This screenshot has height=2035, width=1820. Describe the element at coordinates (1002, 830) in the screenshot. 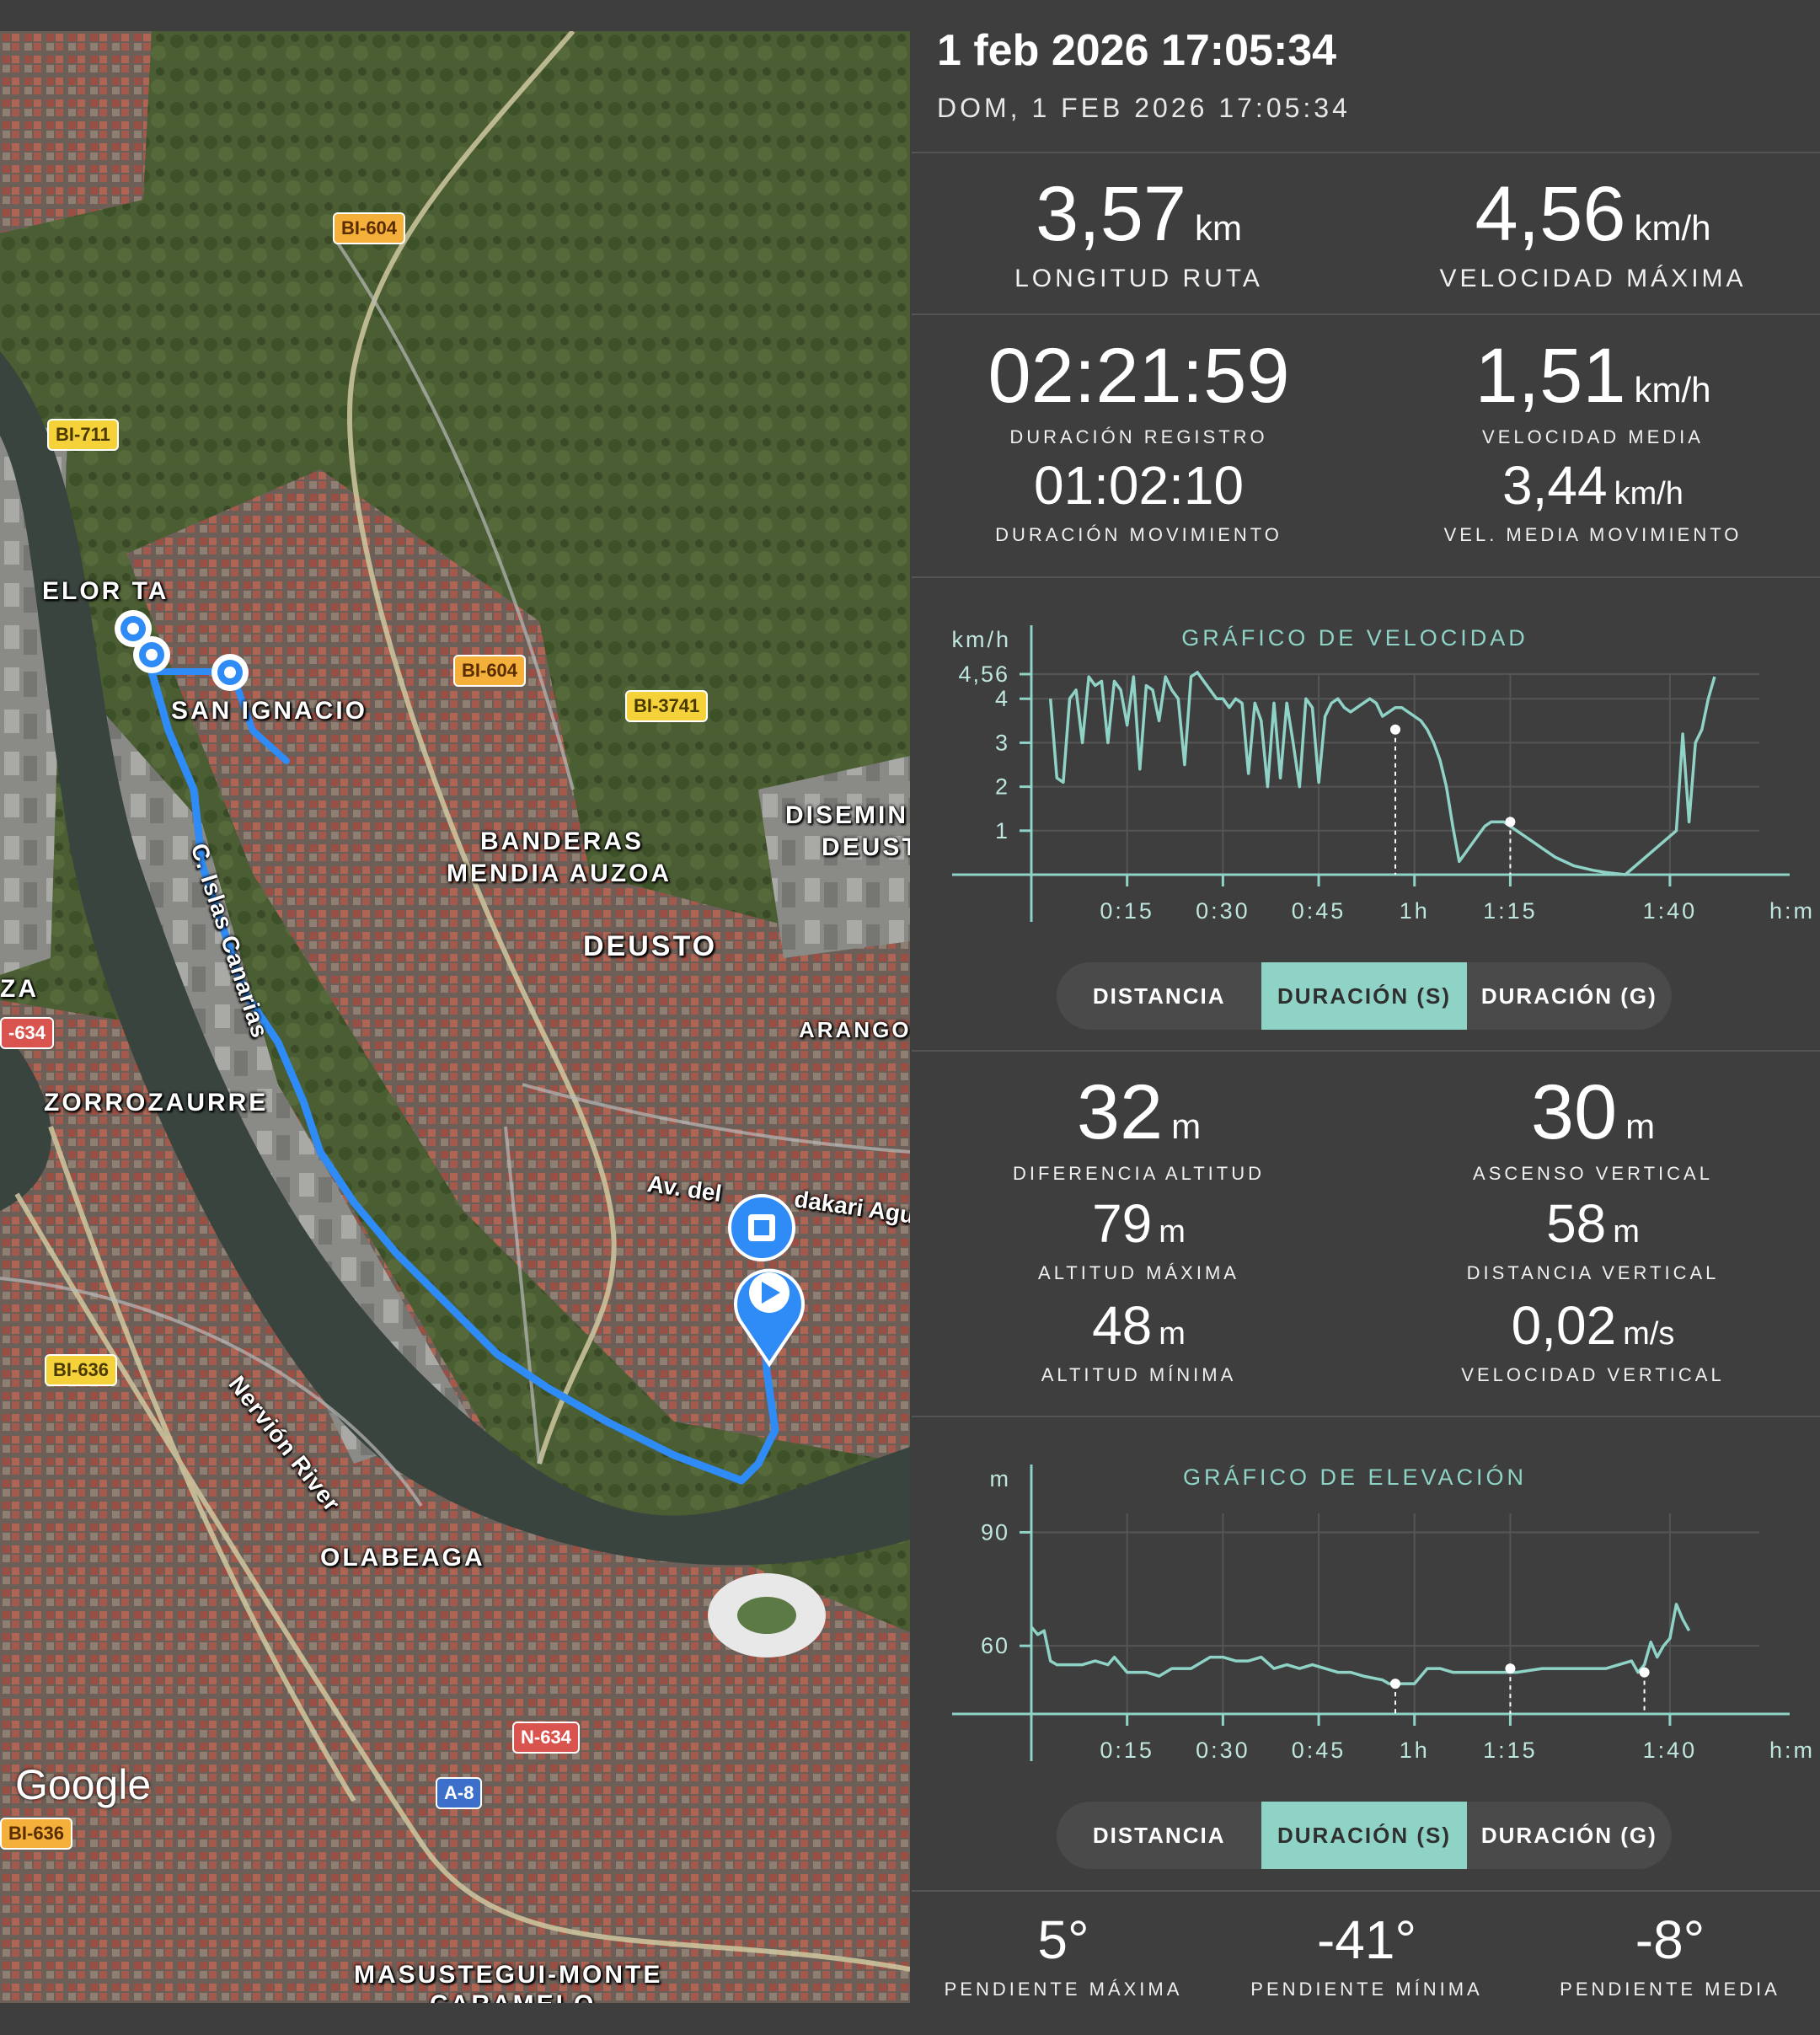

I see `y-tick-label: 1` at that location.